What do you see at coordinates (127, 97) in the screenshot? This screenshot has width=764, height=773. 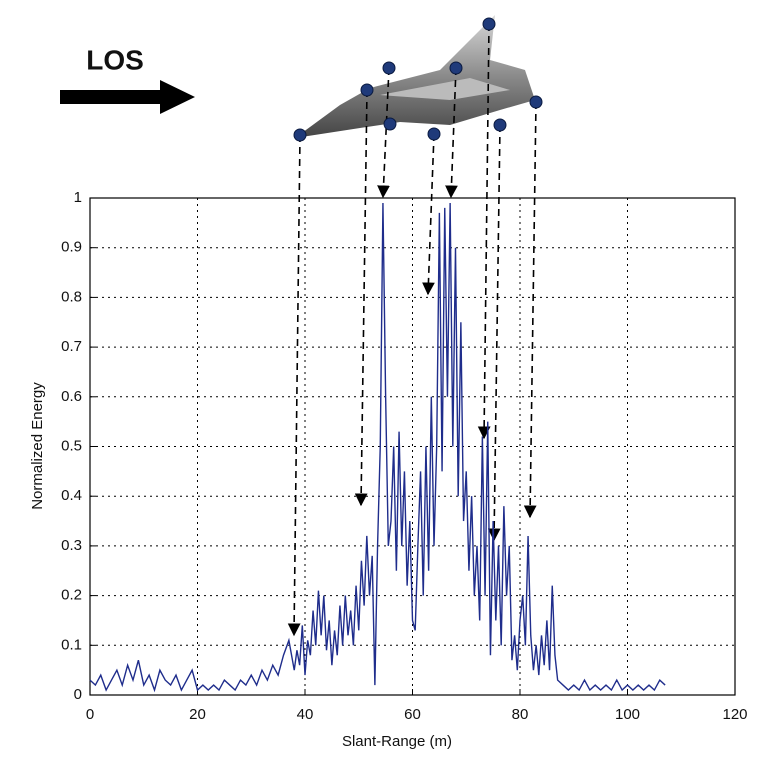 I see `los-arrow` at bounding box center [127, 97].